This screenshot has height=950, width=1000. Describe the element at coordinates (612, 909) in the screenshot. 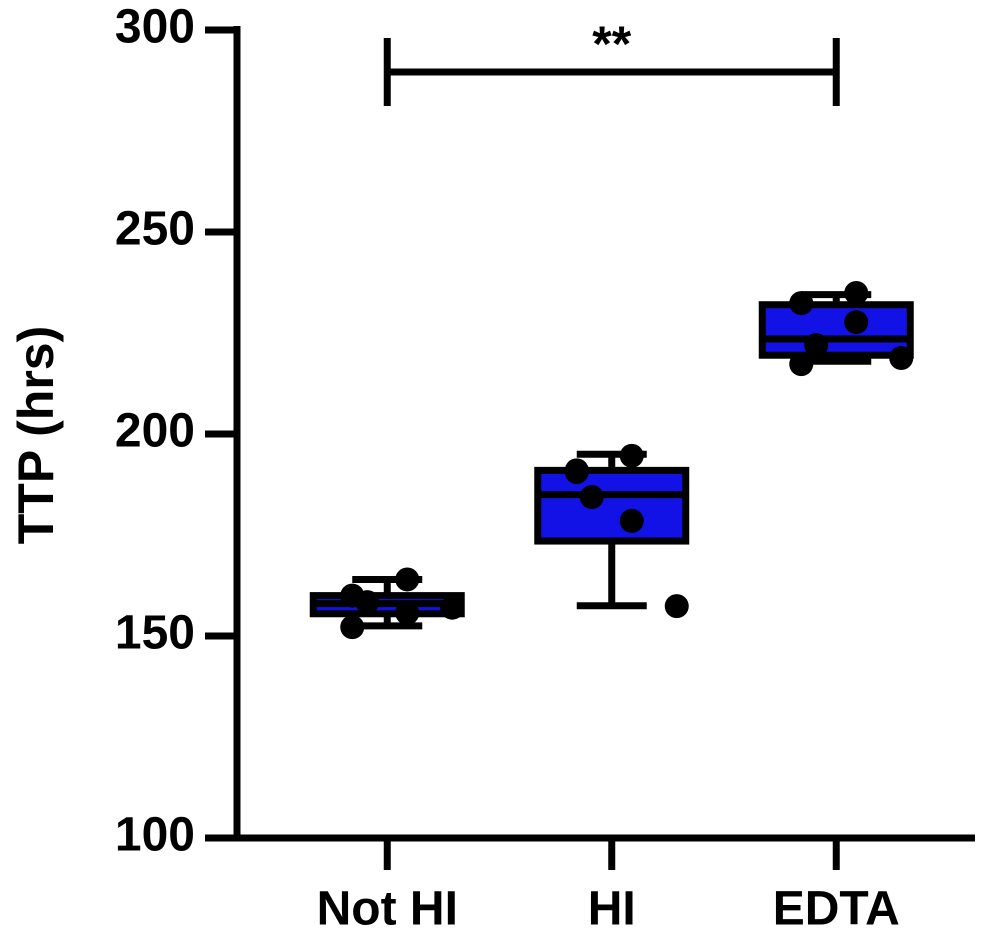

I see `x-tick-label: HI` at that location.